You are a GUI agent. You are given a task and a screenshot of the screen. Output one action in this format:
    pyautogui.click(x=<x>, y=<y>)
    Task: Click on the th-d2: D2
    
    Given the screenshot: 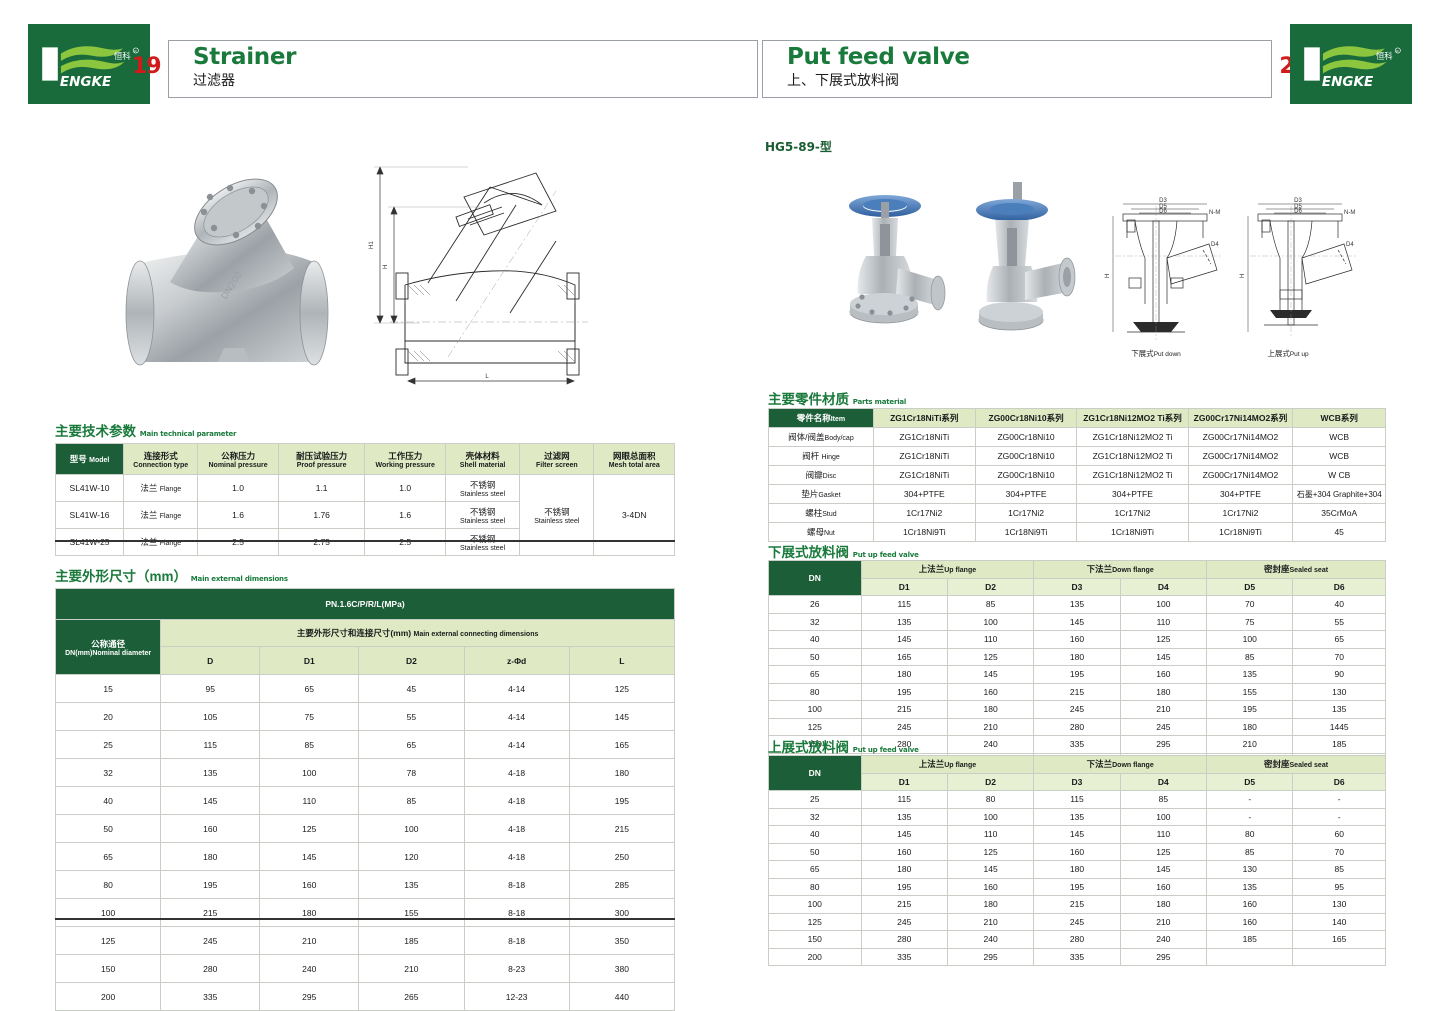 What is the action you would take?
    pyautogui.click(x=411, y=660)
    